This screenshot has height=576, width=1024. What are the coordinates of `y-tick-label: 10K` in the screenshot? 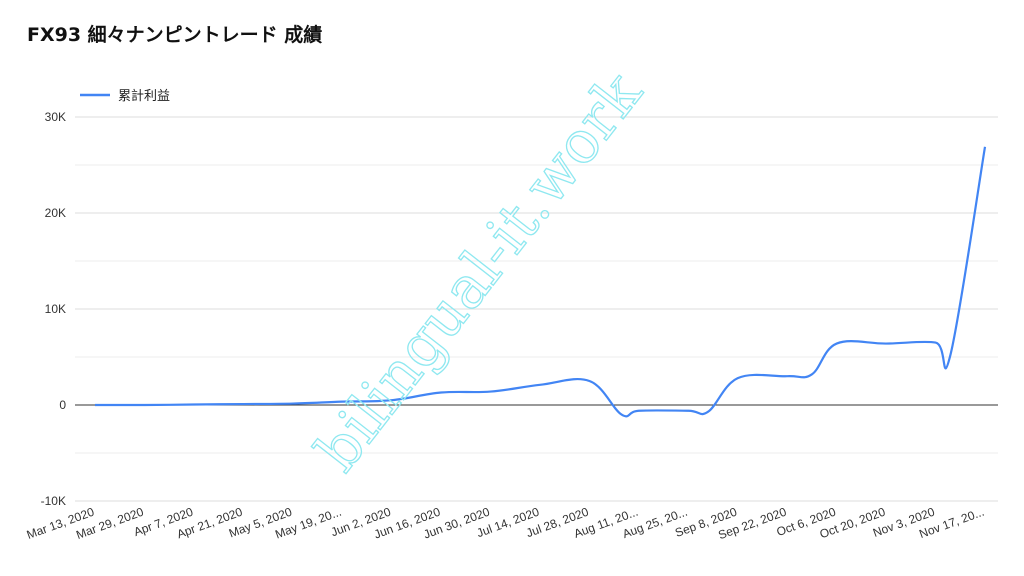 It's located at (55, 309).